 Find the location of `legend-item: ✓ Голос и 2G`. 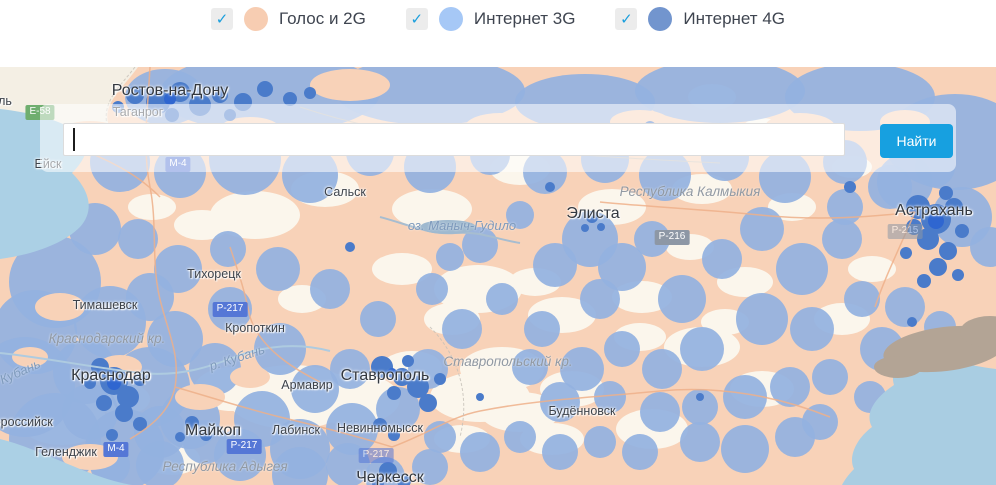

legend-item: ✓ Голос и 2G is located at coordinates (288, 19).